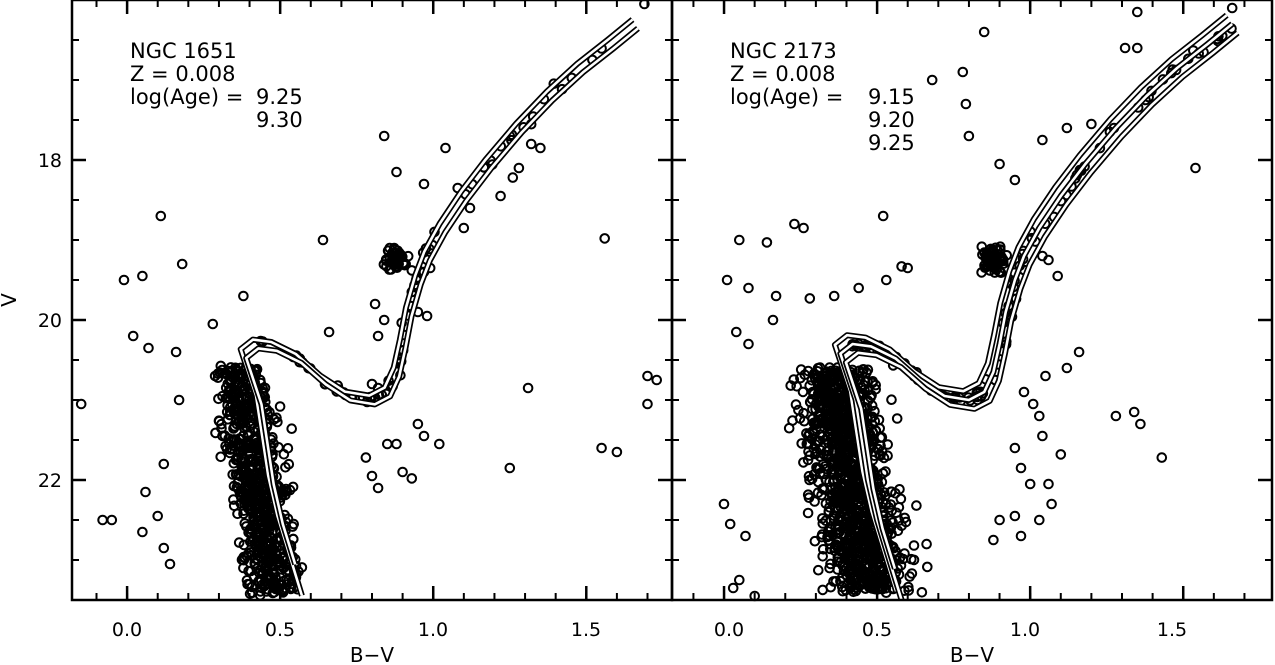  What do you see at coordinates (877, 630) in the screenshot?
I see `x-tick-label: 0.5` at bounding box center [877, 630].